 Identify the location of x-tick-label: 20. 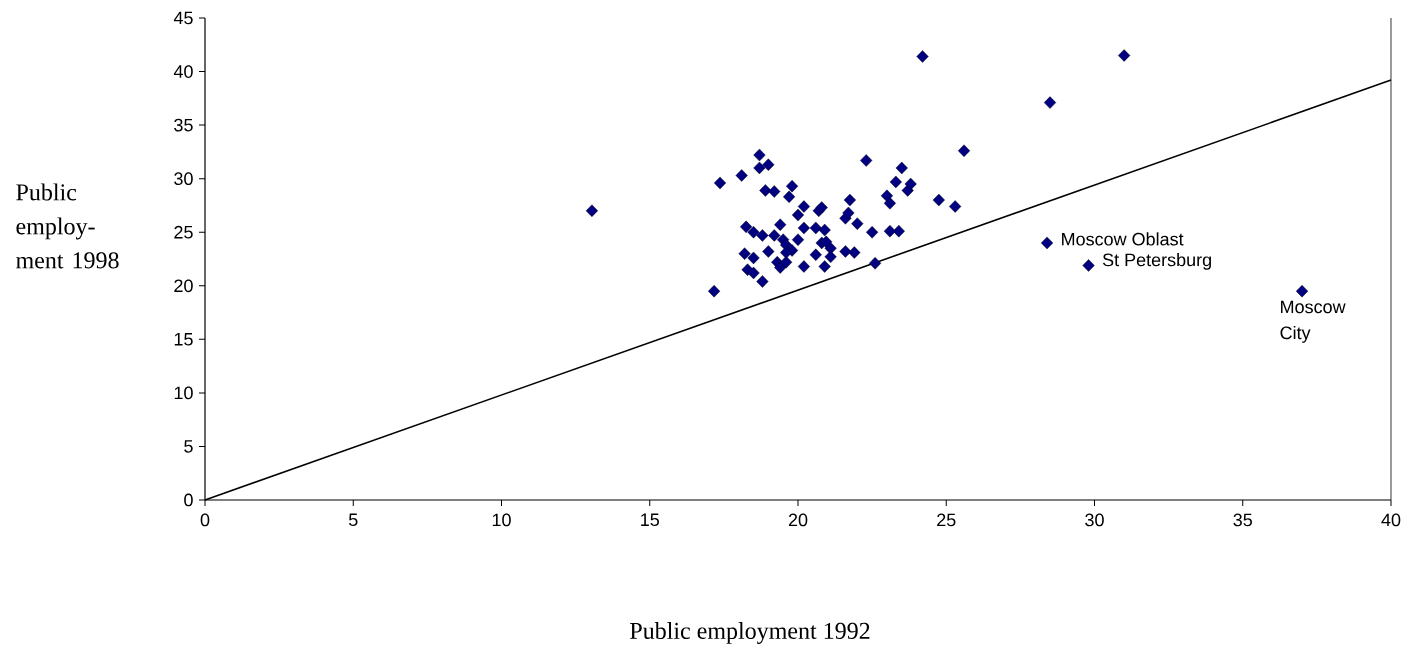
(798, 520).